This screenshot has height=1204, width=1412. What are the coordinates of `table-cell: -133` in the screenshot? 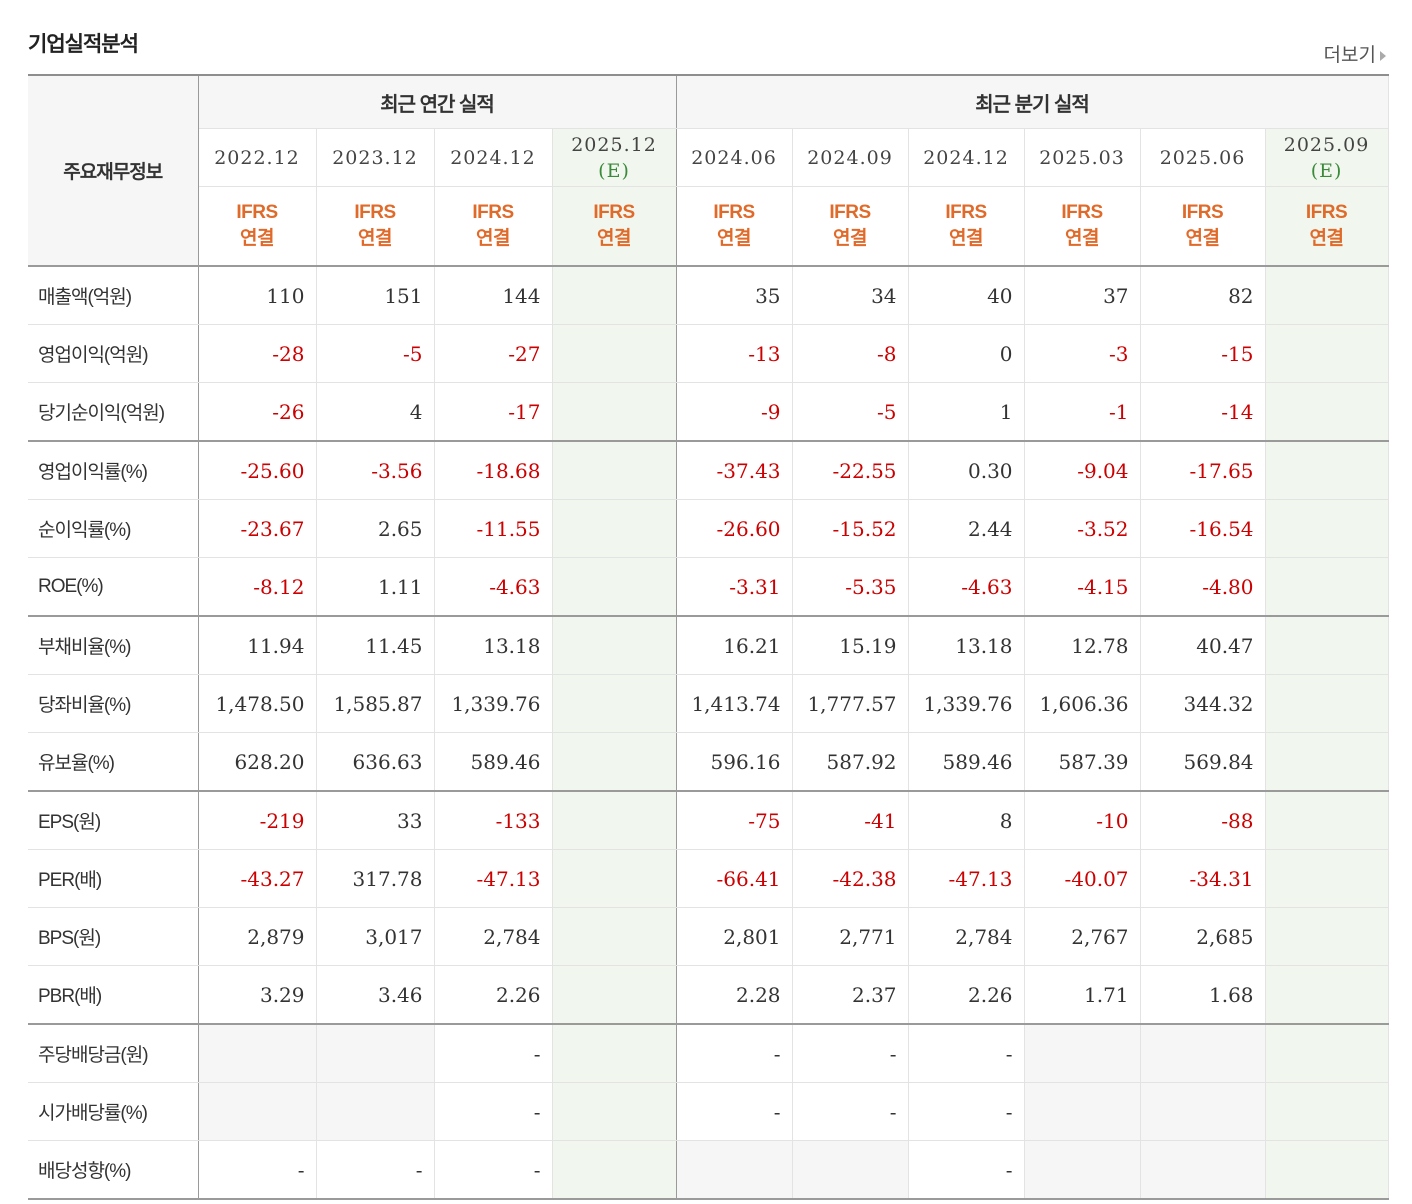 It's located at (493, 820).